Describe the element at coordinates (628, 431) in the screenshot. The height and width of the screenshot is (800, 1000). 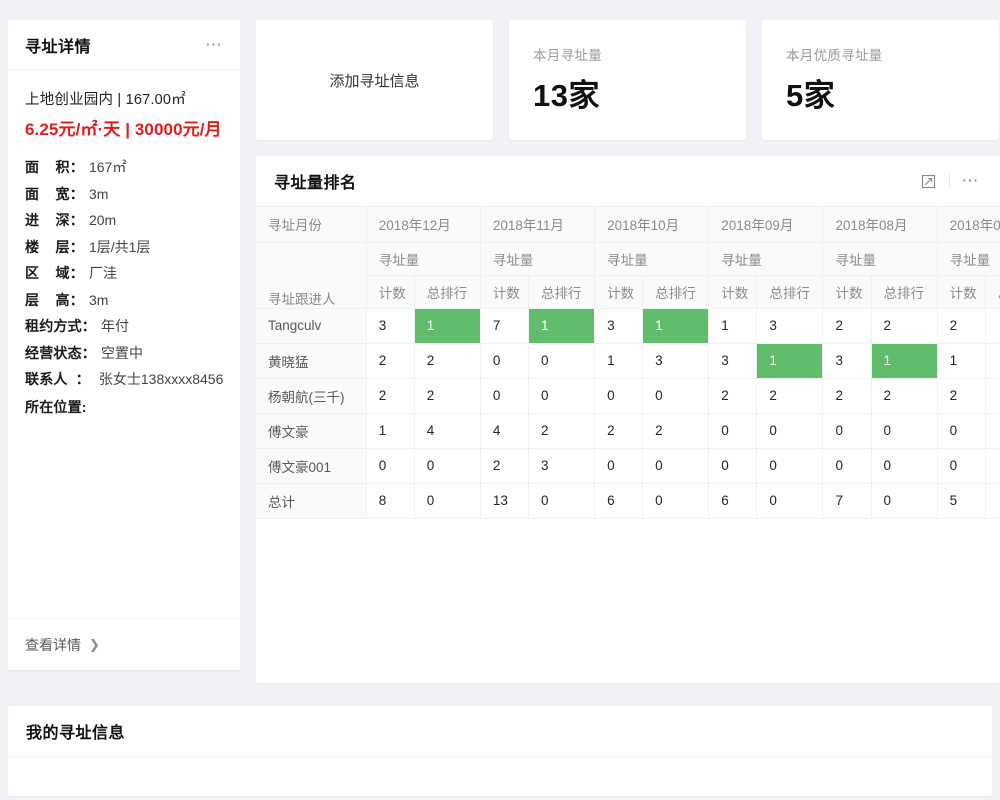
I see `table-row: 傅文豪 1 4 4 2 2 2 0 0 0 0 0` at that location.